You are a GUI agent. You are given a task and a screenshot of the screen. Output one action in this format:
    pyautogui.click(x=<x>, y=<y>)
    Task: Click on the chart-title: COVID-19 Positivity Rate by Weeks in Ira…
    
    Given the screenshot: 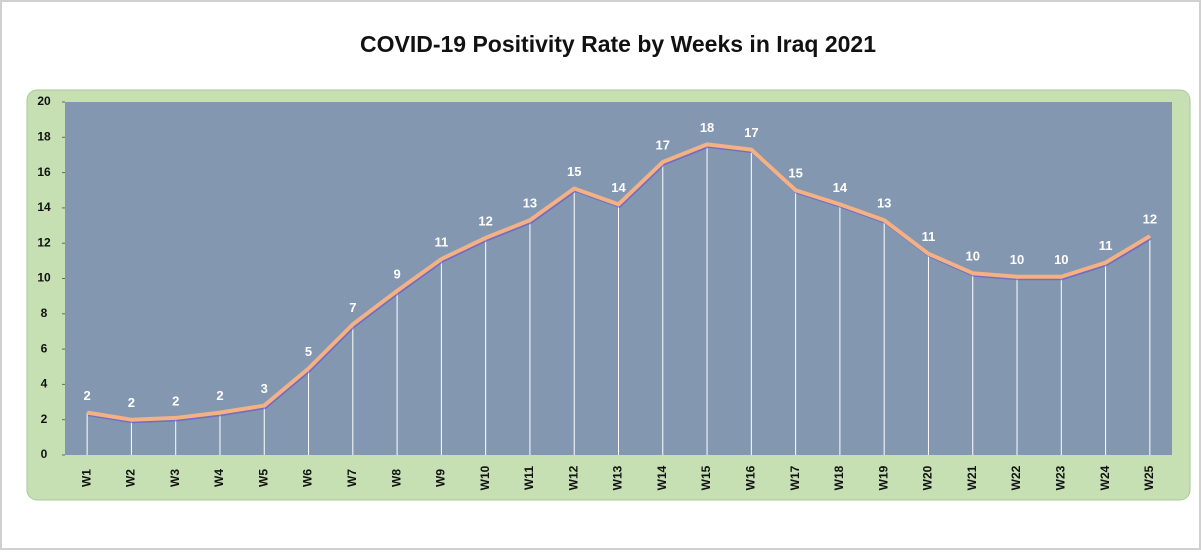 What is the action you would take?
    pyautogui.click(x=618, y=44)
    